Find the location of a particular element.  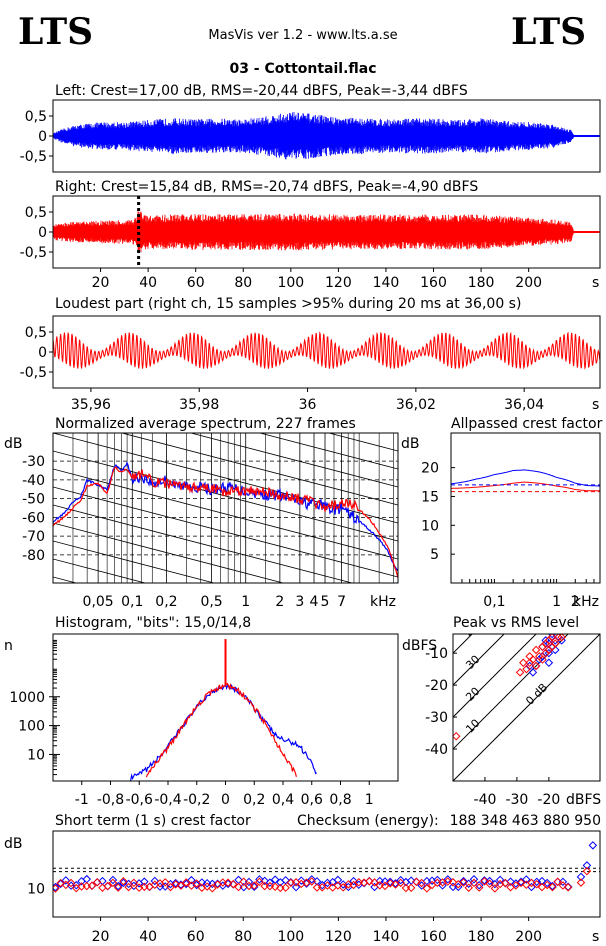

histogram-xtick-label: -1 is located at coordinates (82, 800).